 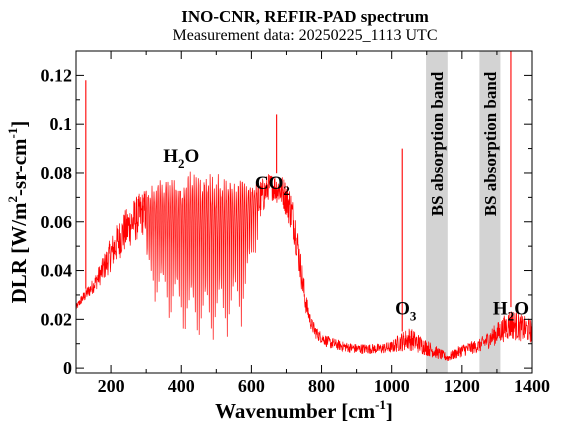 I want to click on y-axis-label-sup1: 2, so click(x=12, y=199).